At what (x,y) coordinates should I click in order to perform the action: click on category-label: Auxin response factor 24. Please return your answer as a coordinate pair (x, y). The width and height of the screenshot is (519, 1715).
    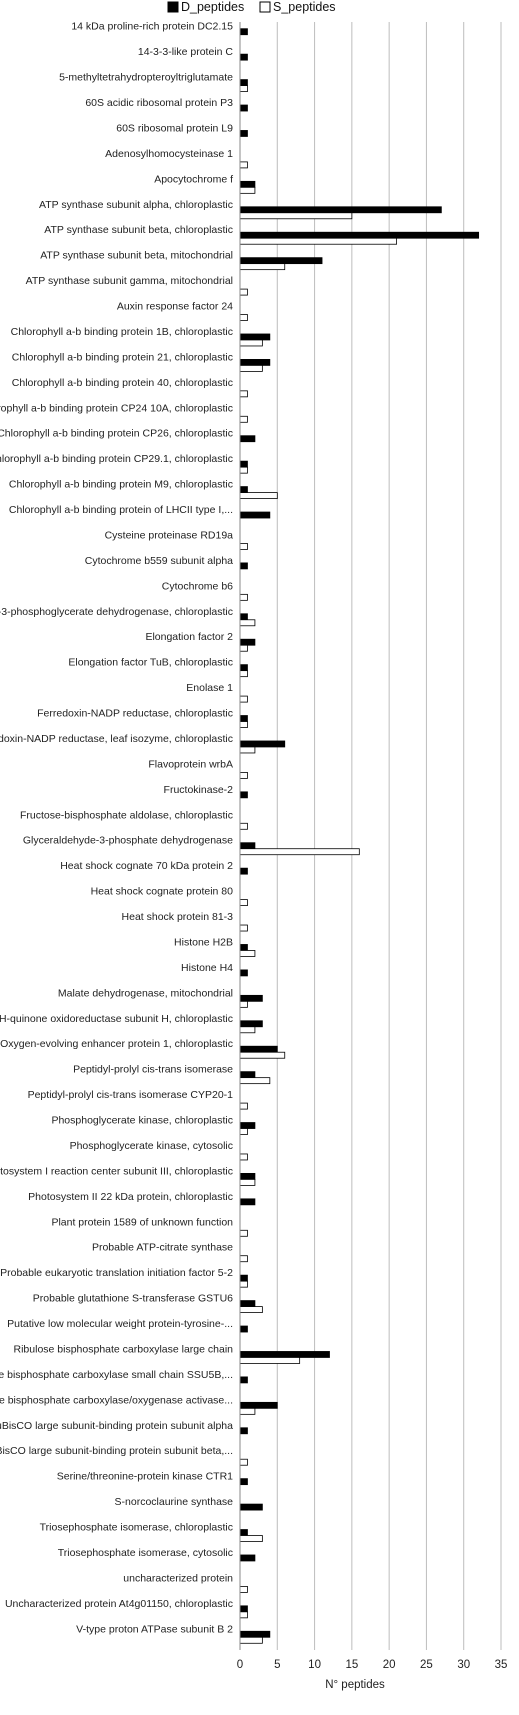
    Looking at the image, I should click on (175, 307).